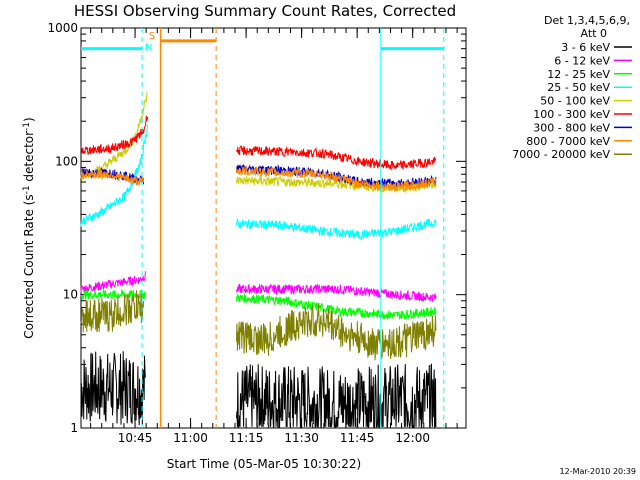 This screenshot has width=640, height=480. I want to click on series-line-2-seg2, so click(336, 292).